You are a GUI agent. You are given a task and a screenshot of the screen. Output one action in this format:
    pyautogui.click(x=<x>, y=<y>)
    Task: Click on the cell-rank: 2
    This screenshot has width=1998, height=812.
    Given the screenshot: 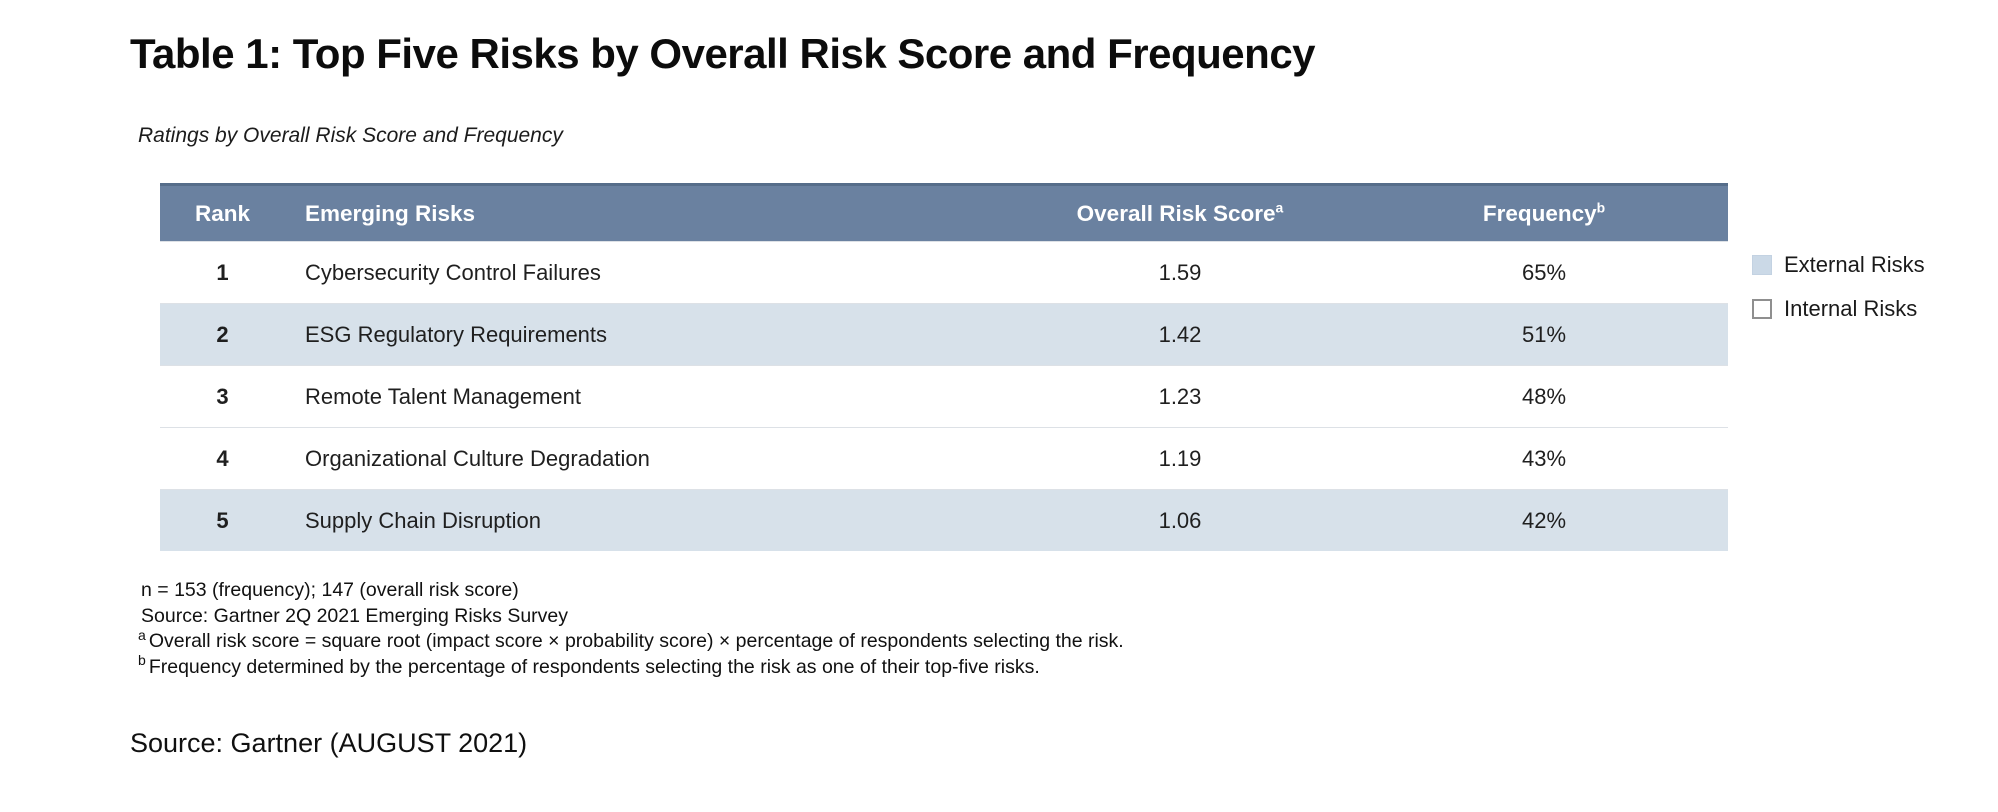 What is the action you would take?
    pyautogui.click(x=222, y=334)
    